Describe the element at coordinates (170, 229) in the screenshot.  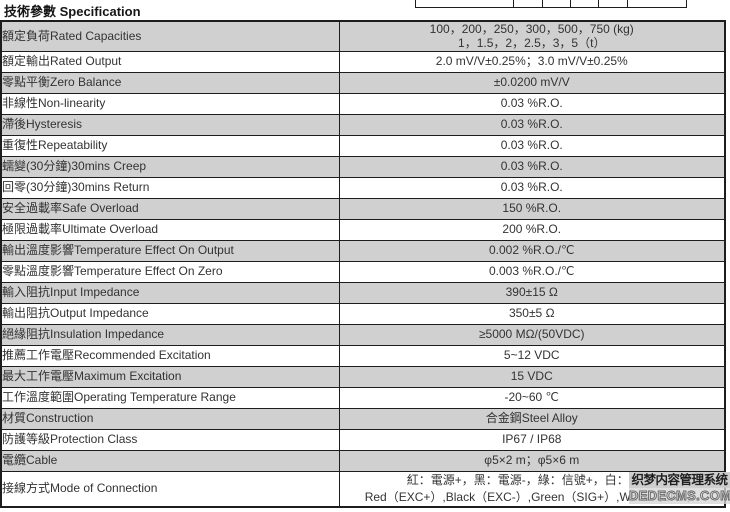
I see `spec-parameter-label: 極限過載率Ultimate Overload` at that location.